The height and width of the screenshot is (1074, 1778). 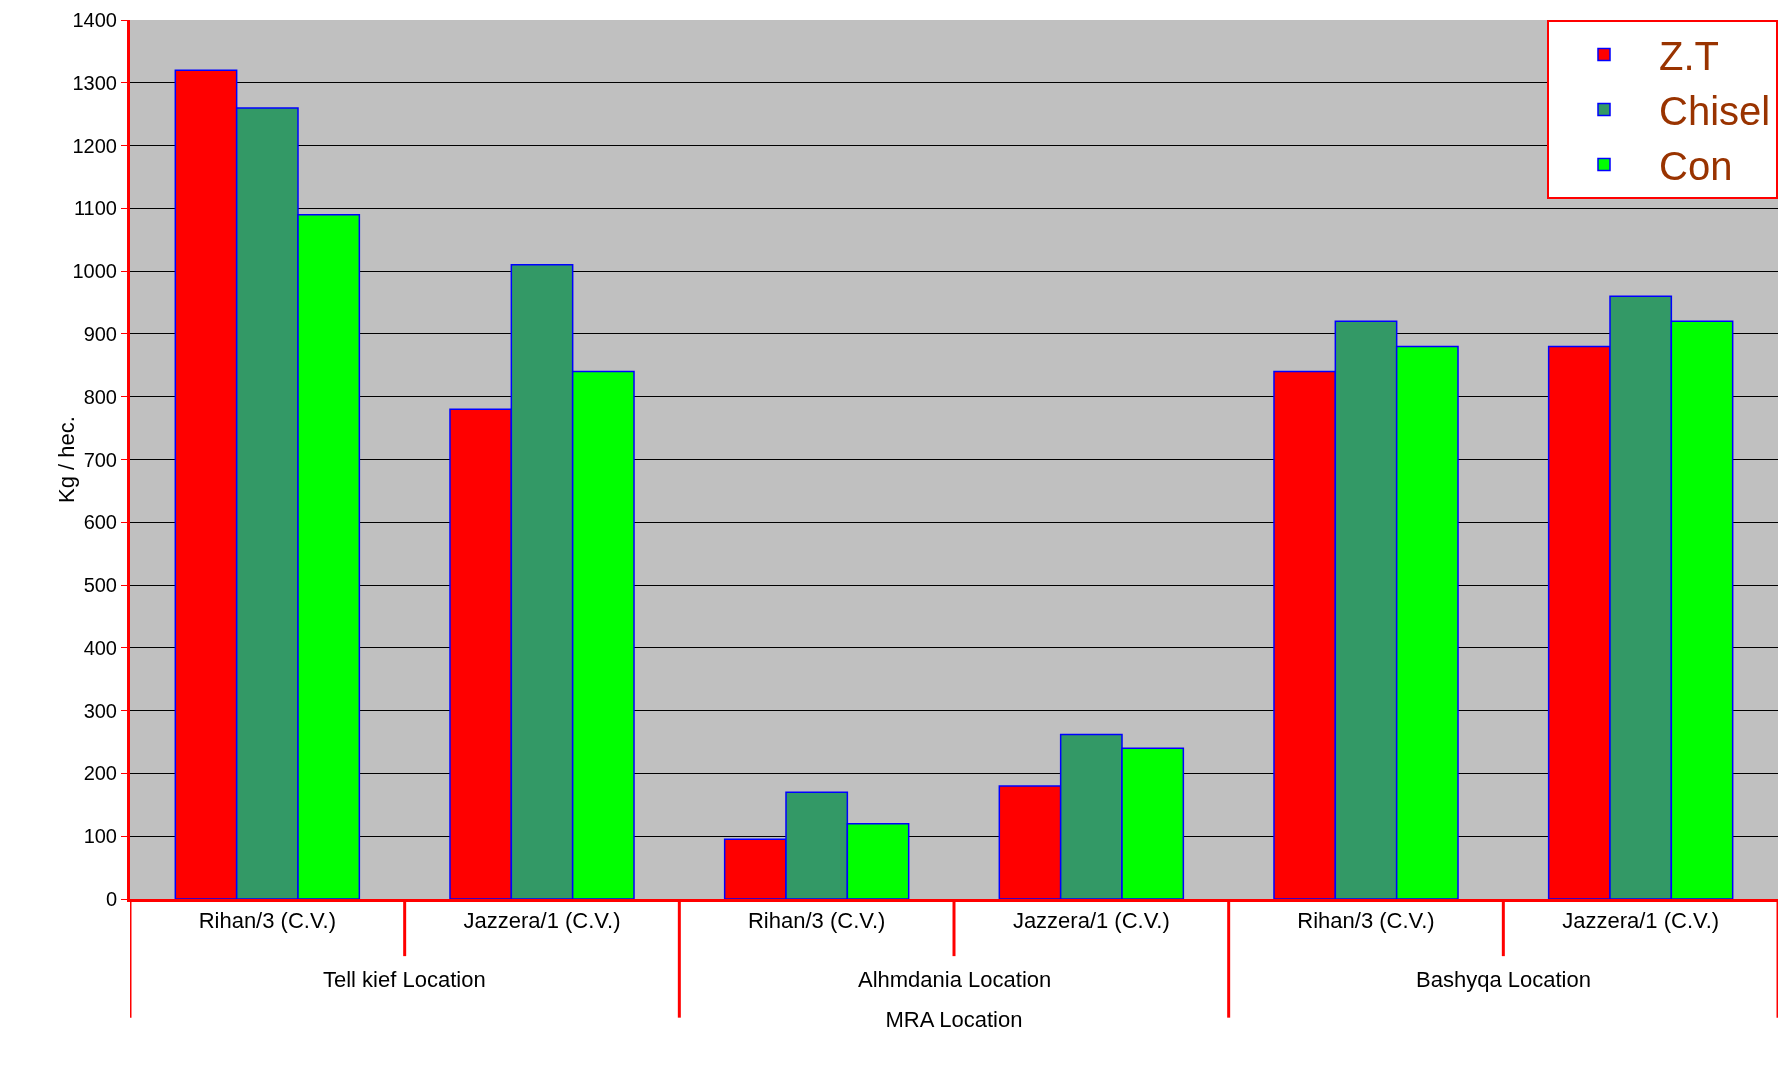 I want to click on y-tick-label: 1000, so click(x=94, y=271).